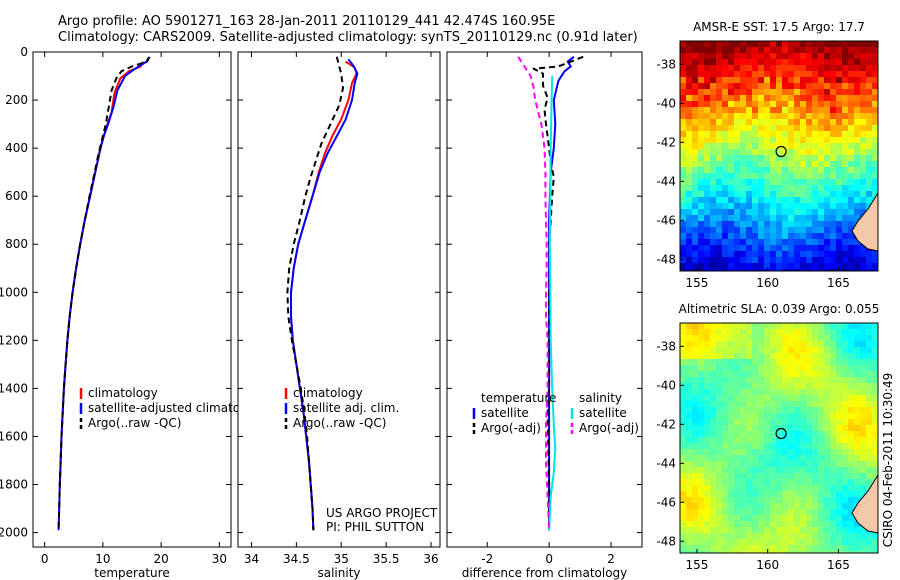 The width and height of the screenshot is (900, 580). What do you see at coordinates (134, 423) in the screenshot?
I see `temperature-legend-label: Argo(..raw -QC)` at bounding box center [134, 423].